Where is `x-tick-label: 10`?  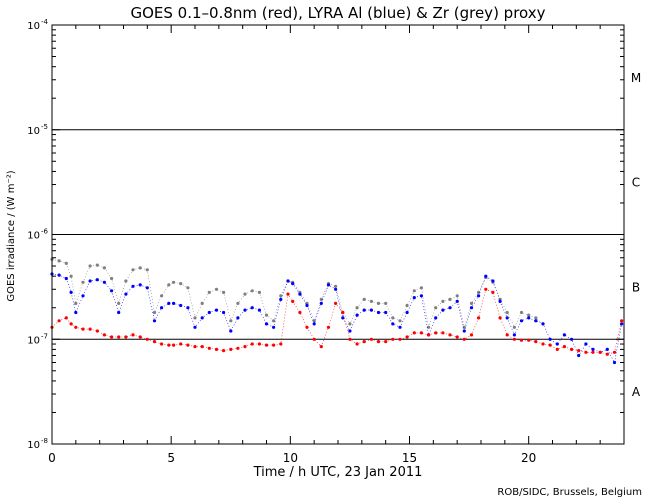 x-tick-label: 10 is located at coordinates (290, 458).